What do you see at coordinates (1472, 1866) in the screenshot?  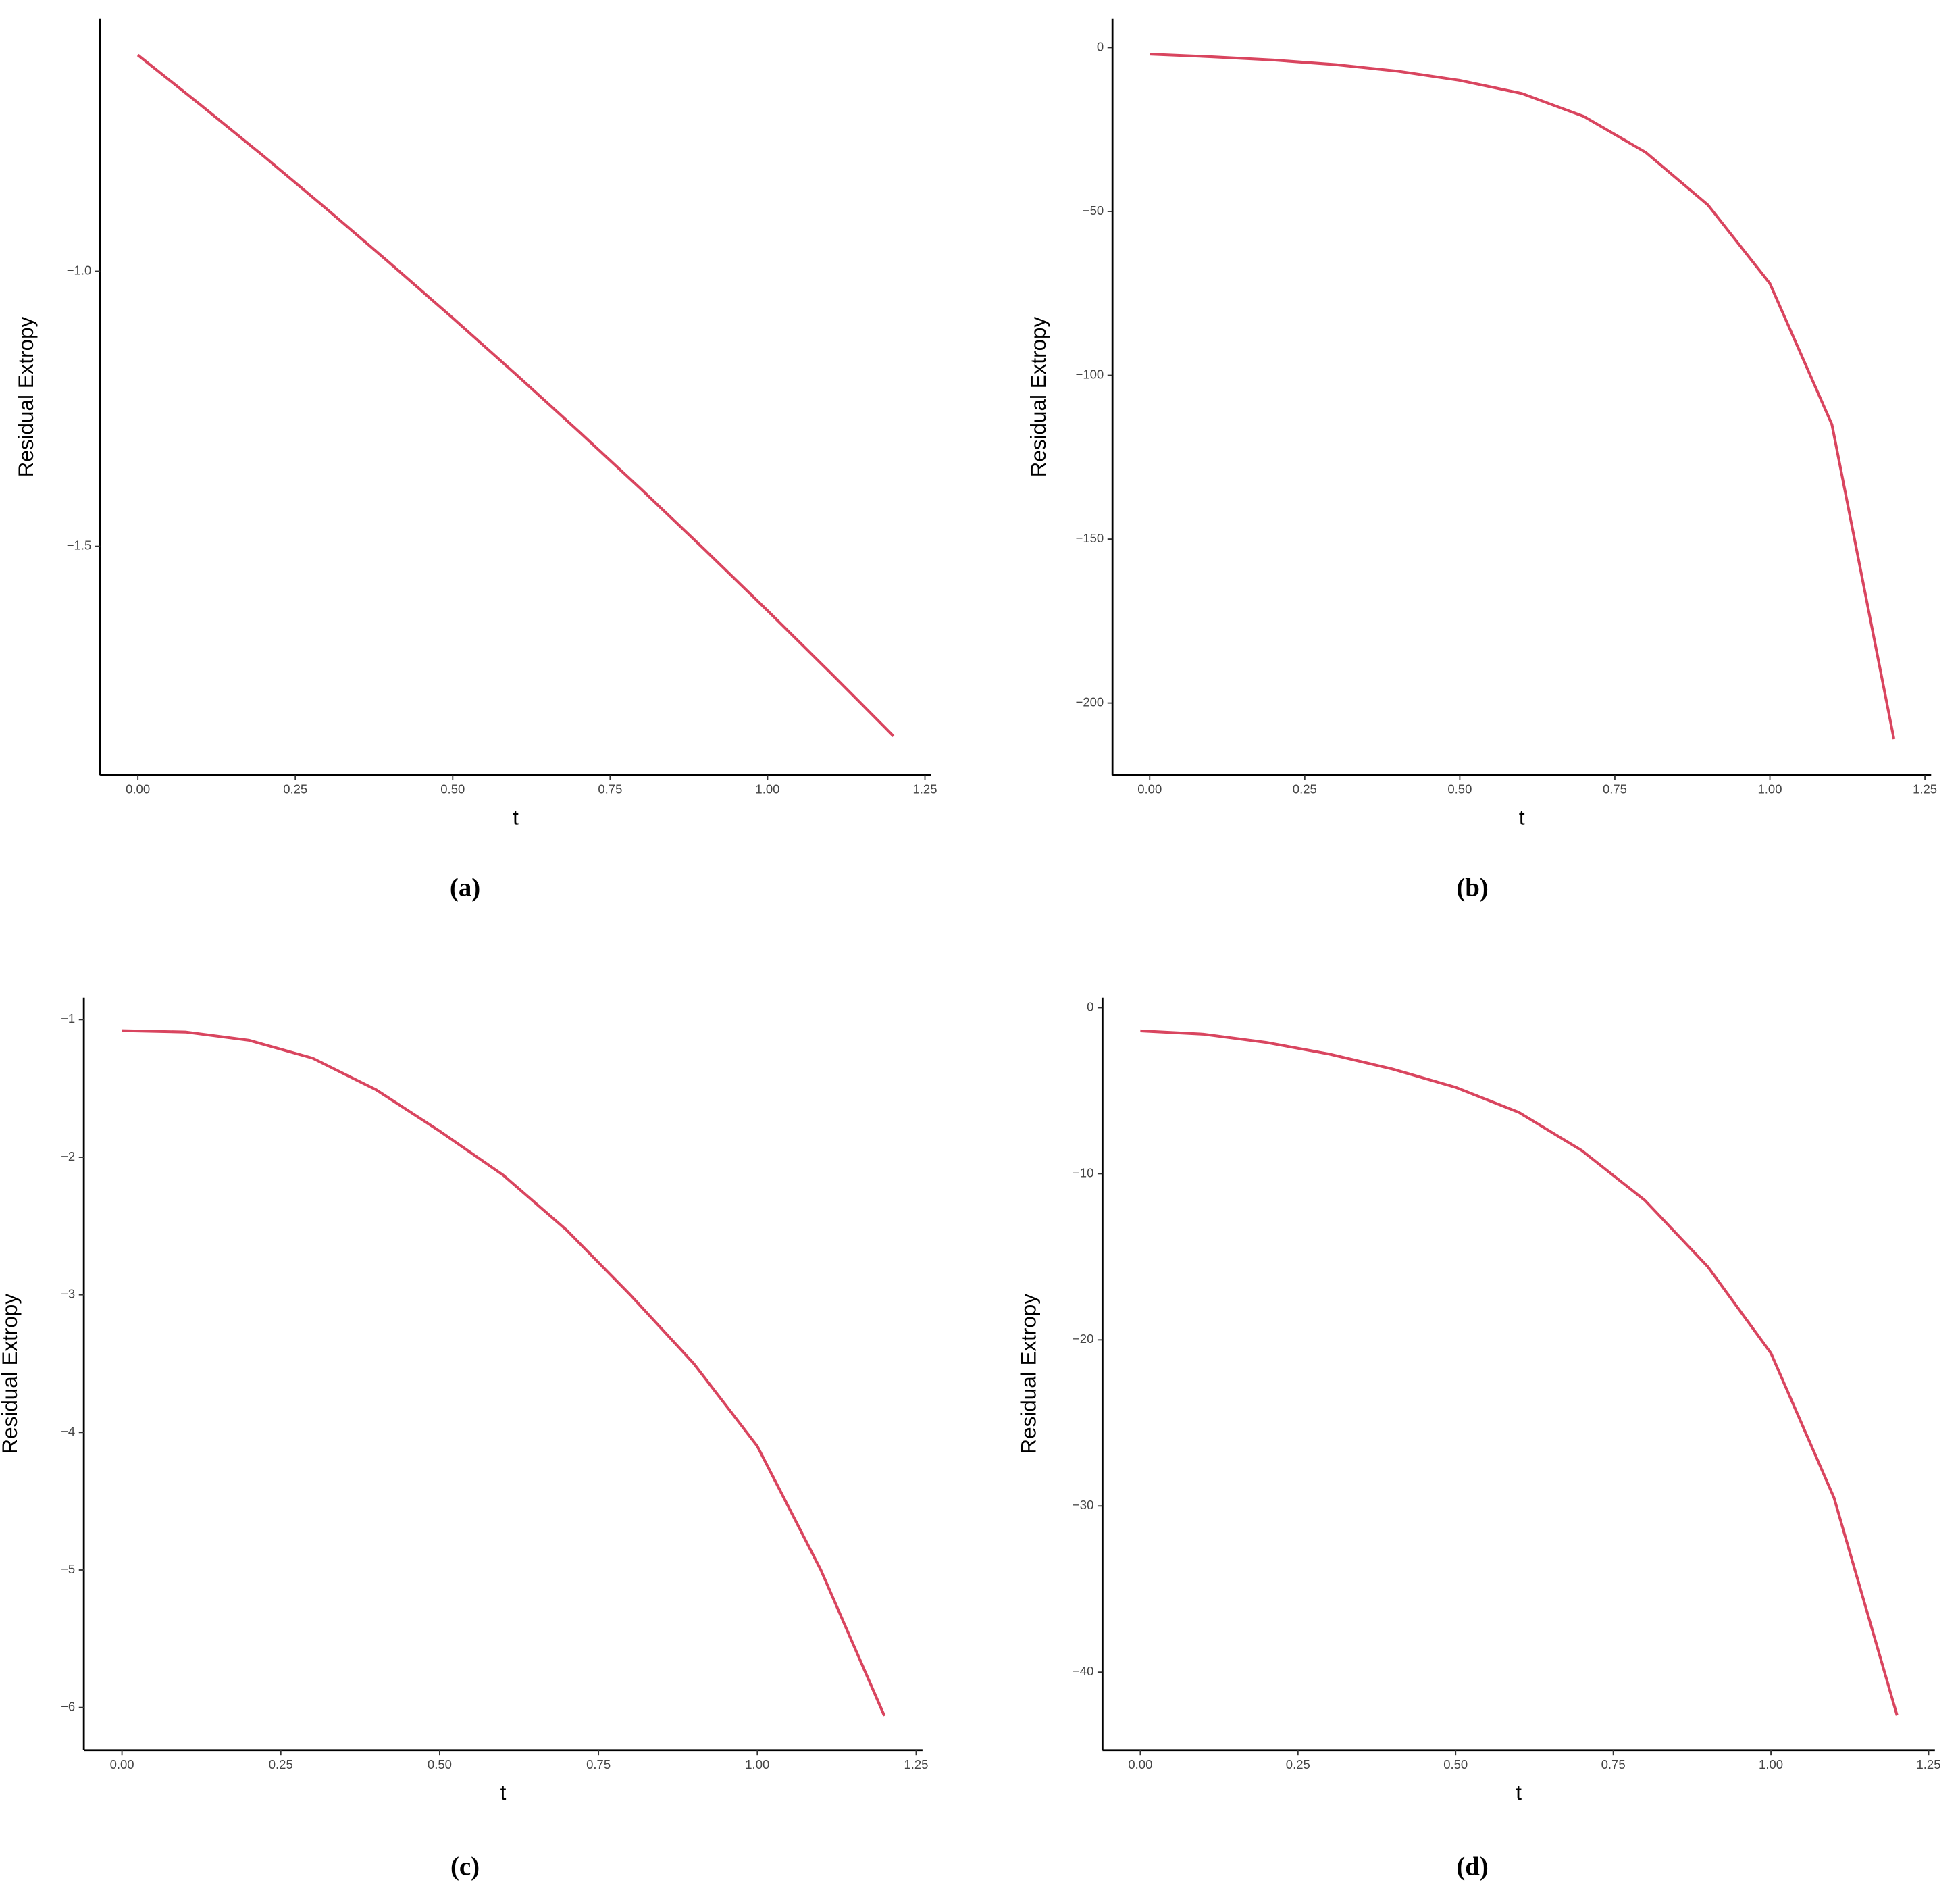 I see `panel-caption: (d)` at bounding box center [1472, 1866].